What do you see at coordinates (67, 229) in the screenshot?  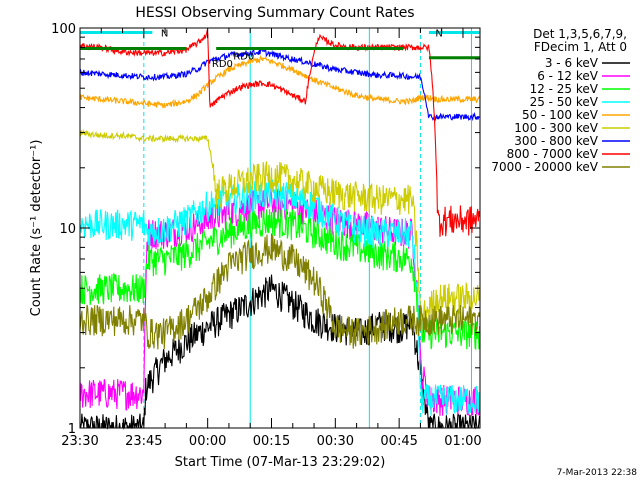 I see `y-tick-label: 10` at bounding box center [67, 229].